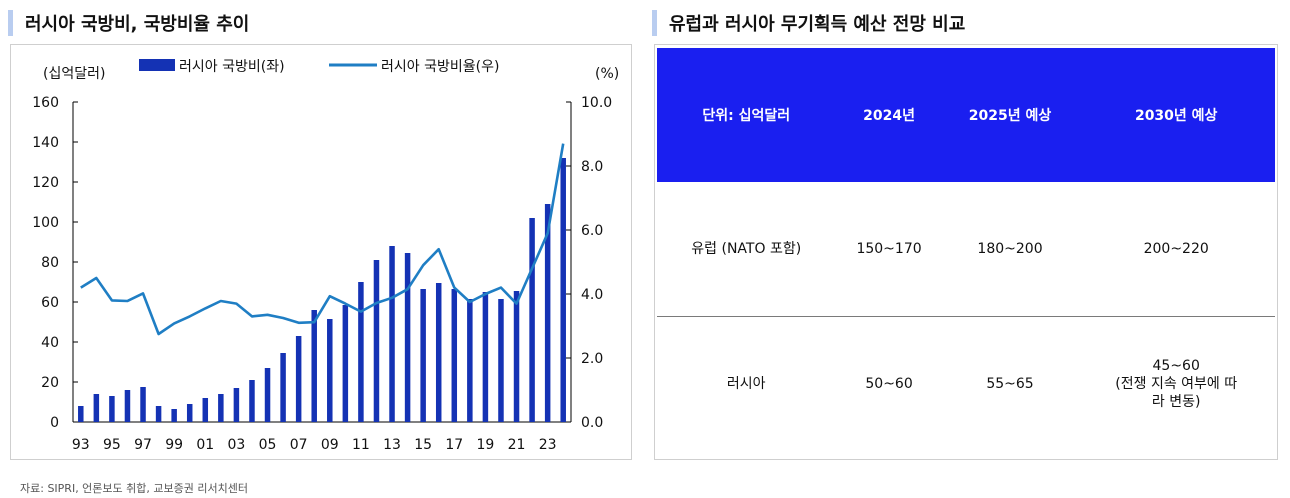  Describe the element at coordinates (746, 383) in the screenshot. I see `cell-region: 러시아` at that location.